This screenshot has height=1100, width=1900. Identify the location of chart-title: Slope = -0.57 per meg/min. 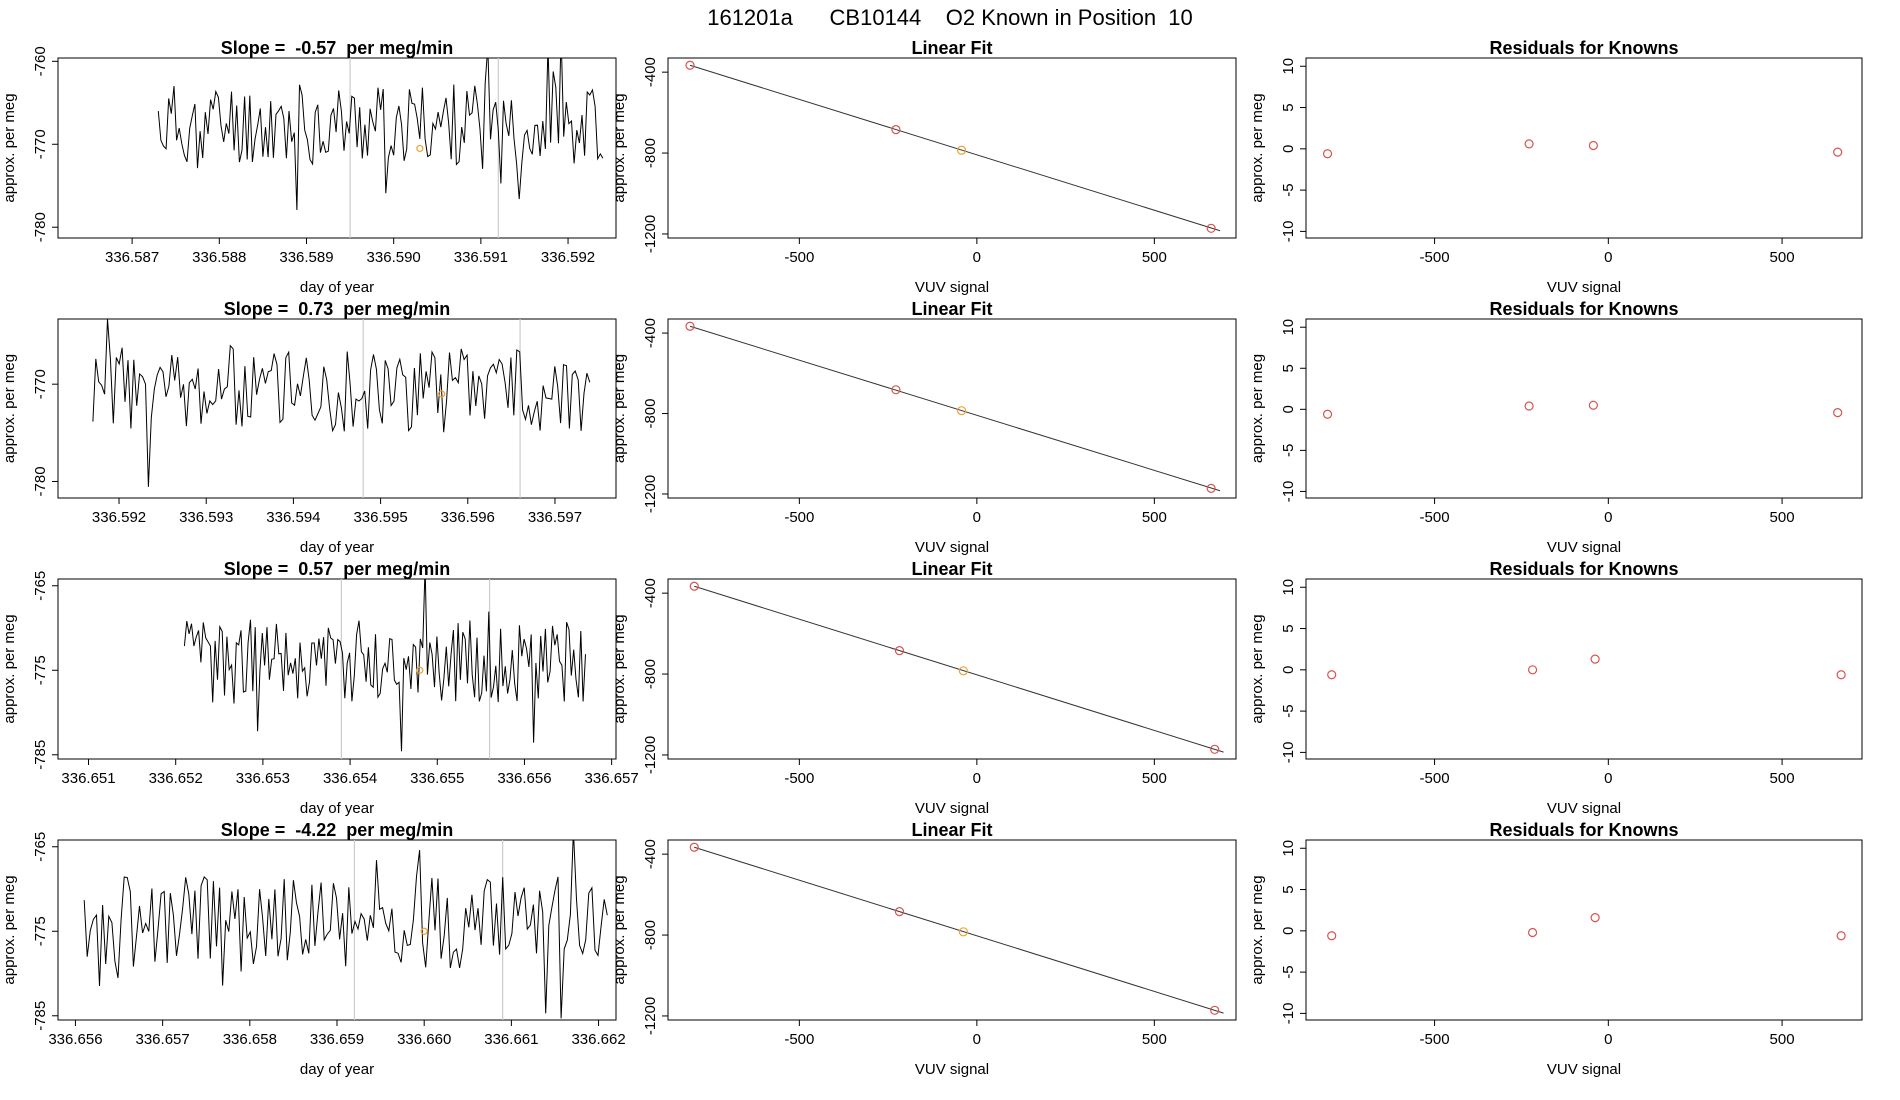
(337, 48).